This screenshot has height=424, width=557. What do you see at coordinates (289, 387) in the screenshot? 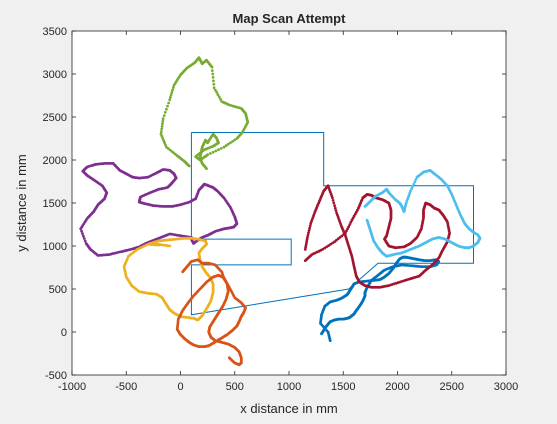
I see `x-tick-label: 1000` at bounding box center [289, 387].